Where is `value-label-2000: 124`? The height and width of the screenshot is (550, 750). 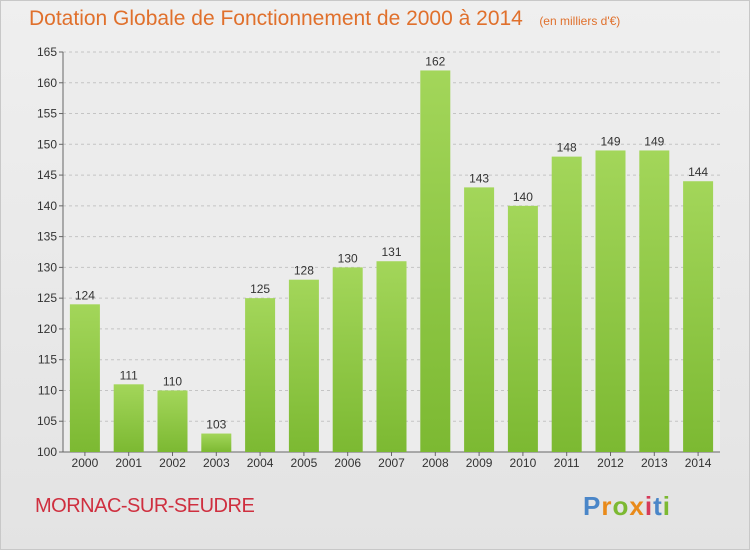
value-label-2000: 124 is located at coordinates (85, 295).